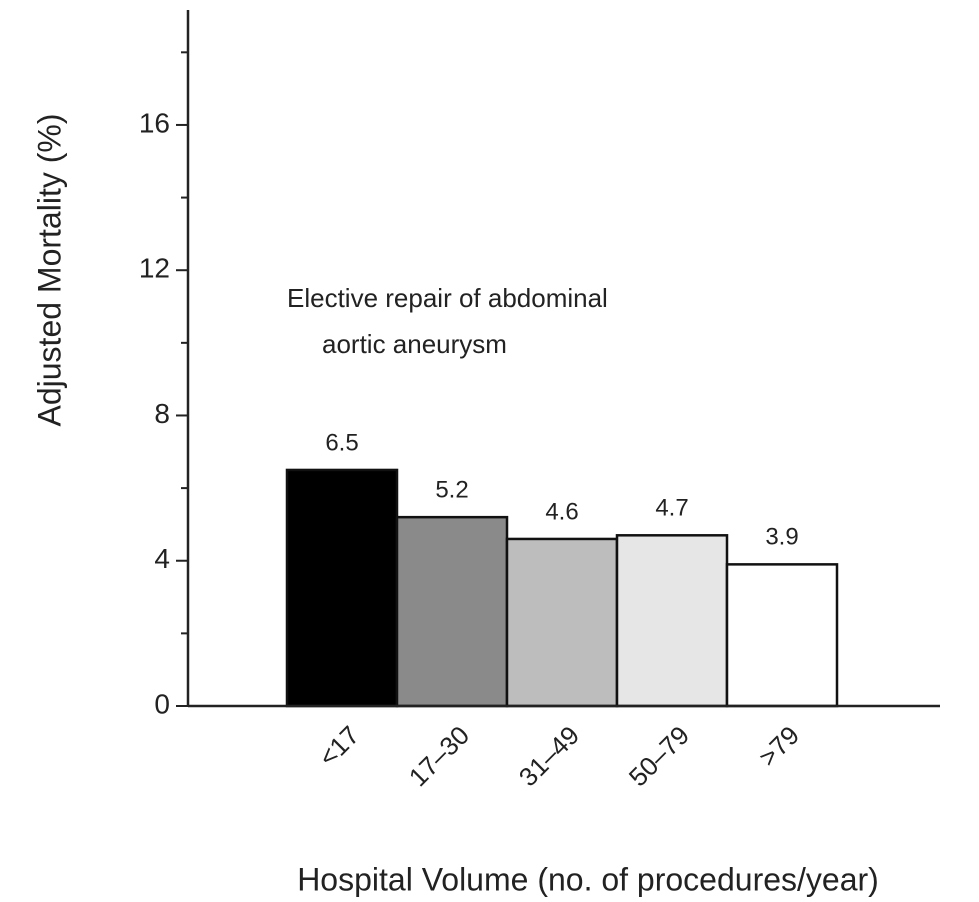  I want to click on x-tick-label: 50–79, so click(659, 756).